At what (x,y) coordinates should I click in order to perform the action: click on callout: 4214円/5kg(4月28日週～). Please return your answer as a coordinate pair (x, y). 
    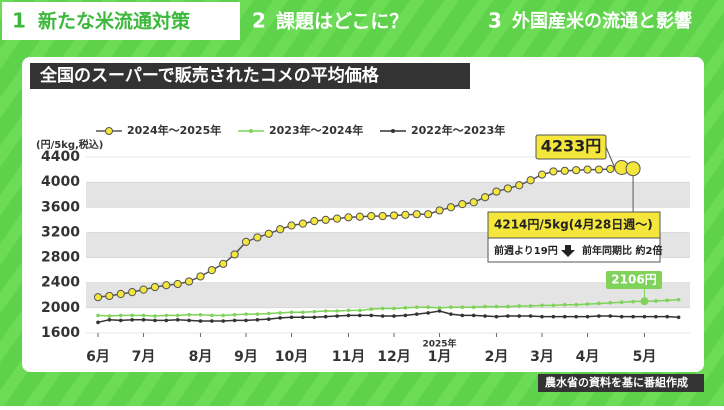
    Looking at the image, I should click on (573, 224).